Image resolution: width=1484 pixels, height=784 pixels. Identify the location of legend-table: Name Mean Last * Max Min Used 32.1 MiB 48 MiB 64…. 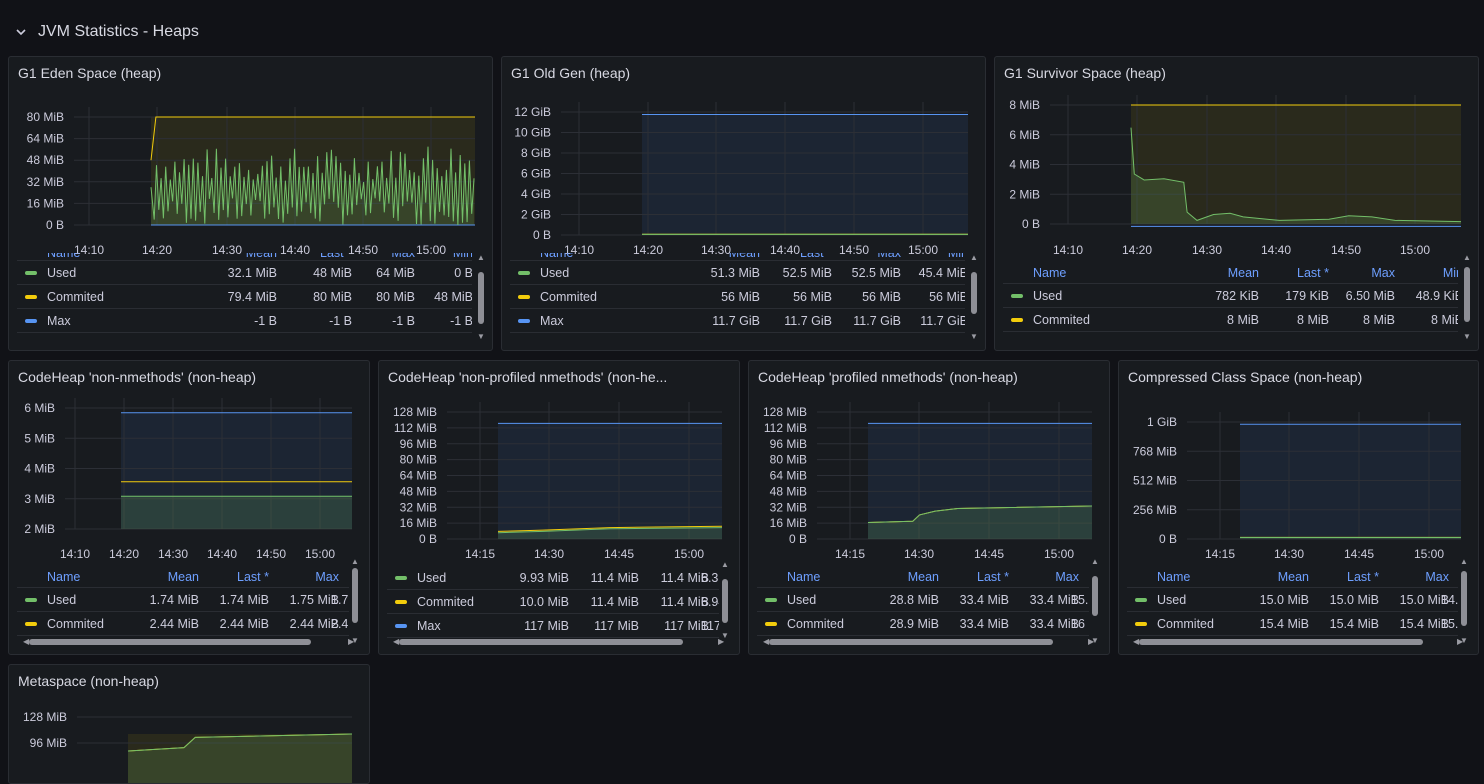
(244, 293).